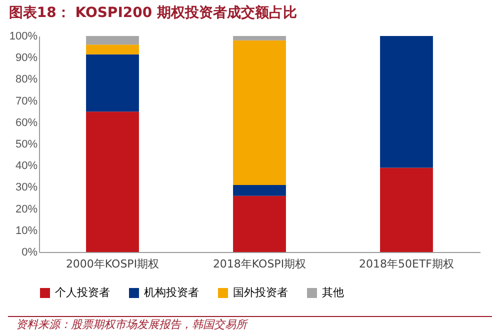 The image size is (500, 333). Describe the element at coordinates (406, 264) in the screenshot. I see `x-tick-label: 2018年50ETF期权` at that location.